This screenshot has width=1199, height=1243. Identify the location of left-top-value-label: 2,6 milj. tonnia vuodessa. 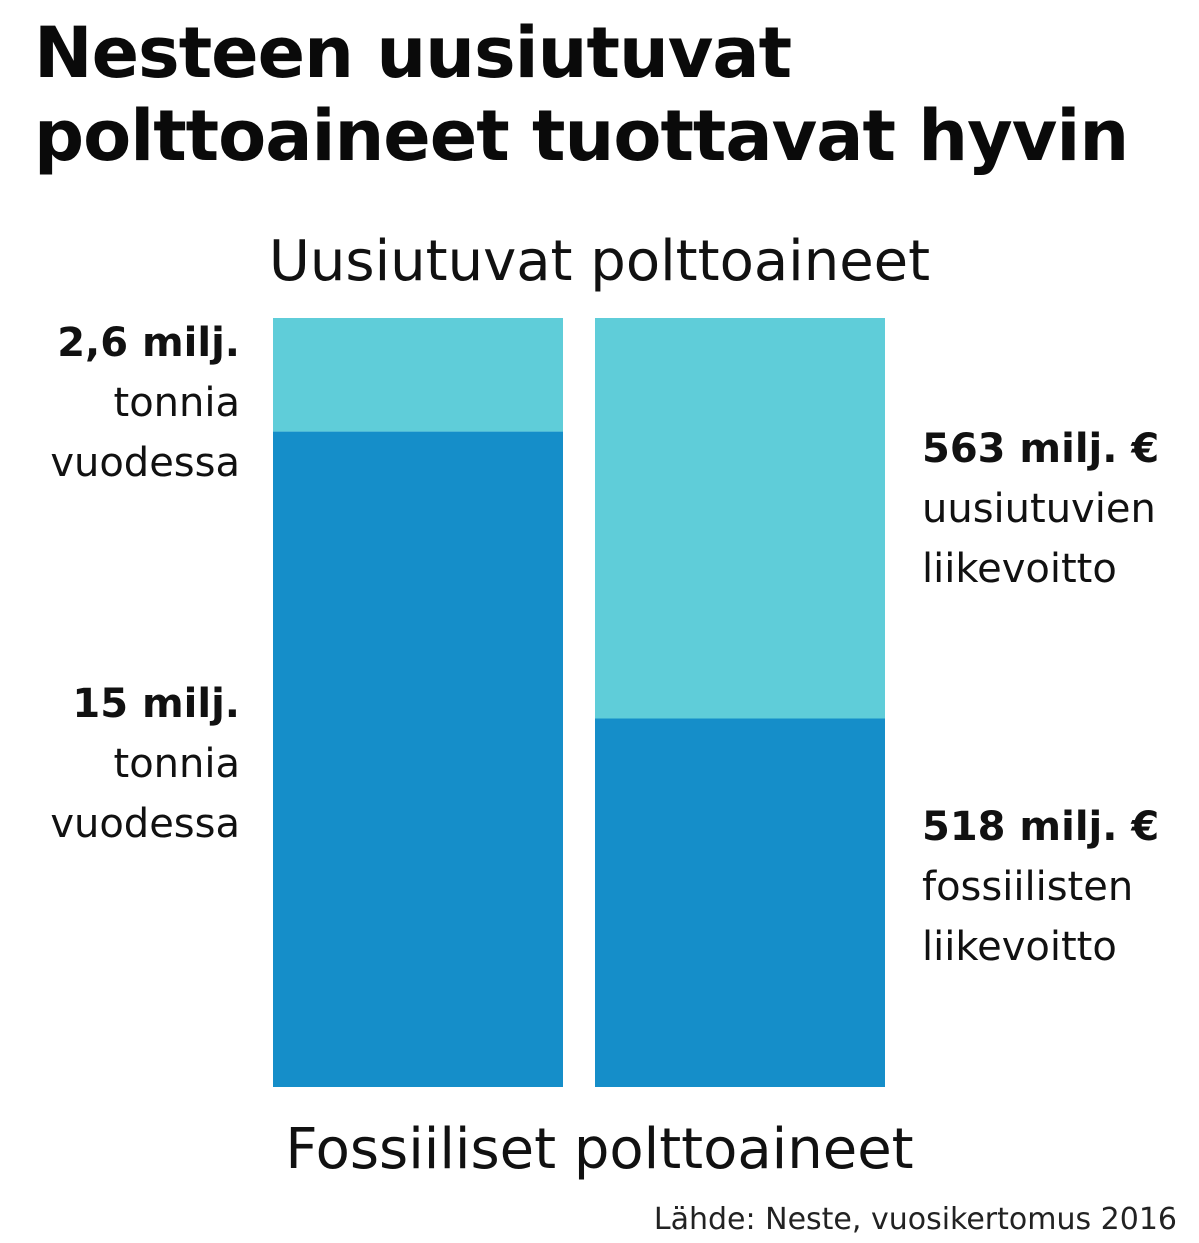
(125, 403).